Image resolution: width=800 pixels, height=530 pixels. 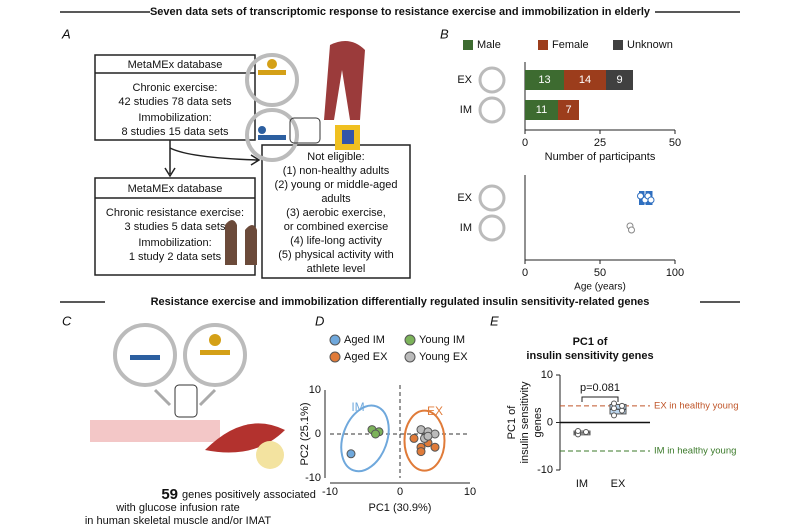 I want to click on panel-label: C, so click(x=67, y=320).